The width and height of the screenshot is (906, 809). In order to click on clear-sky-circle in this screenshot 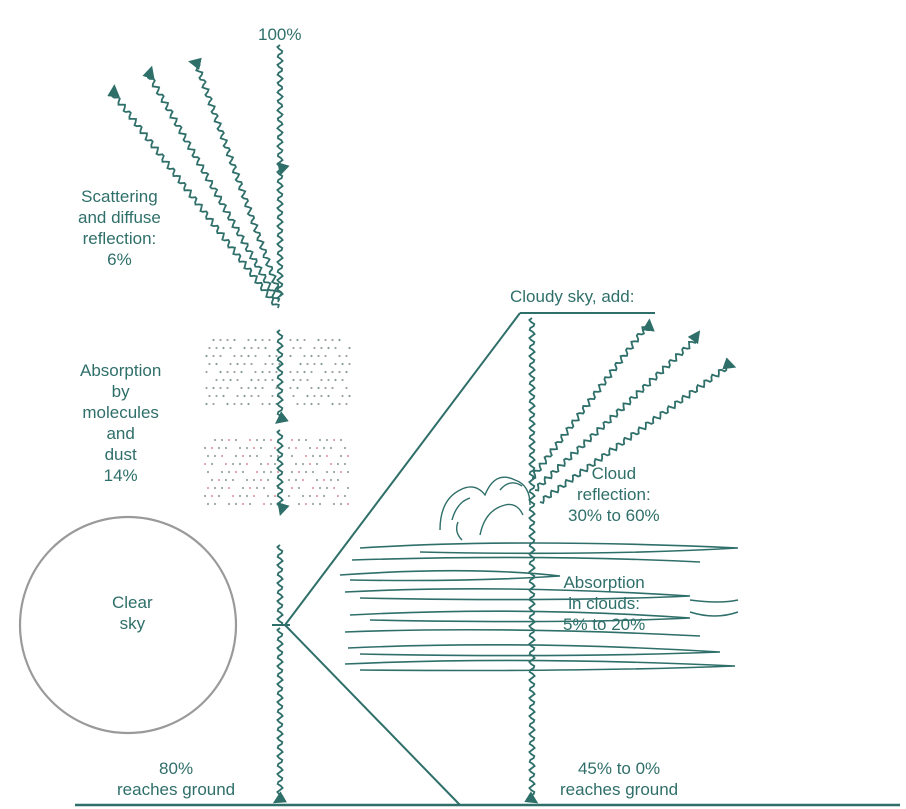, I will do `click(128, 625)`.